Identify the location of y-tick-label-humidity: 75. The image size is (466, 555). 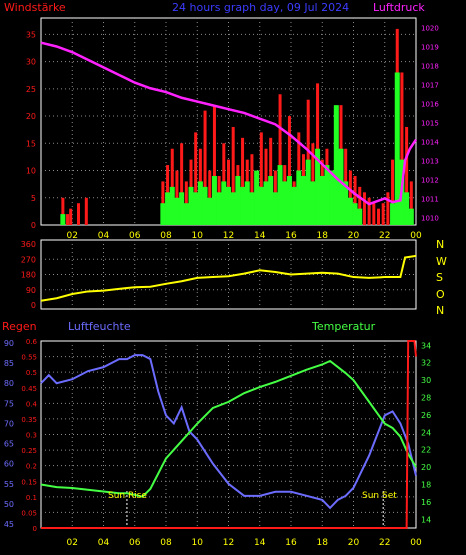
(9, 403).